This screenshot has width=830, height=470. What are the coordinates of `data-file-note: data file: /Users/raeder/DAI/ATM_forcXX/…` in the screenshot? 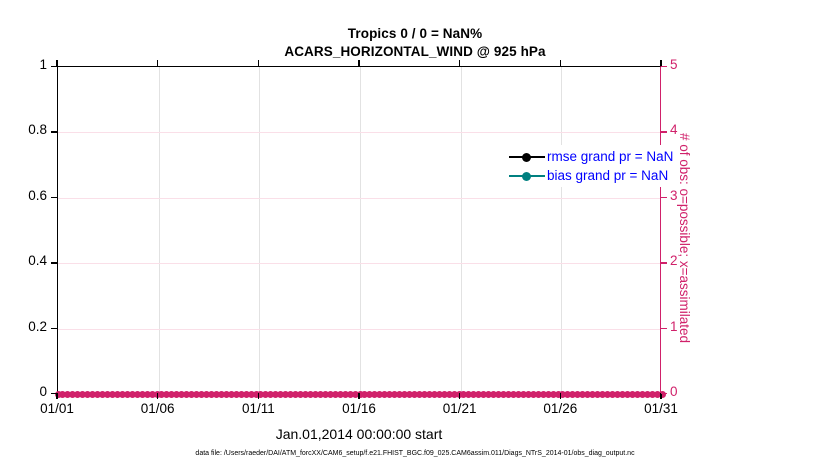 It's located at (415, 453).